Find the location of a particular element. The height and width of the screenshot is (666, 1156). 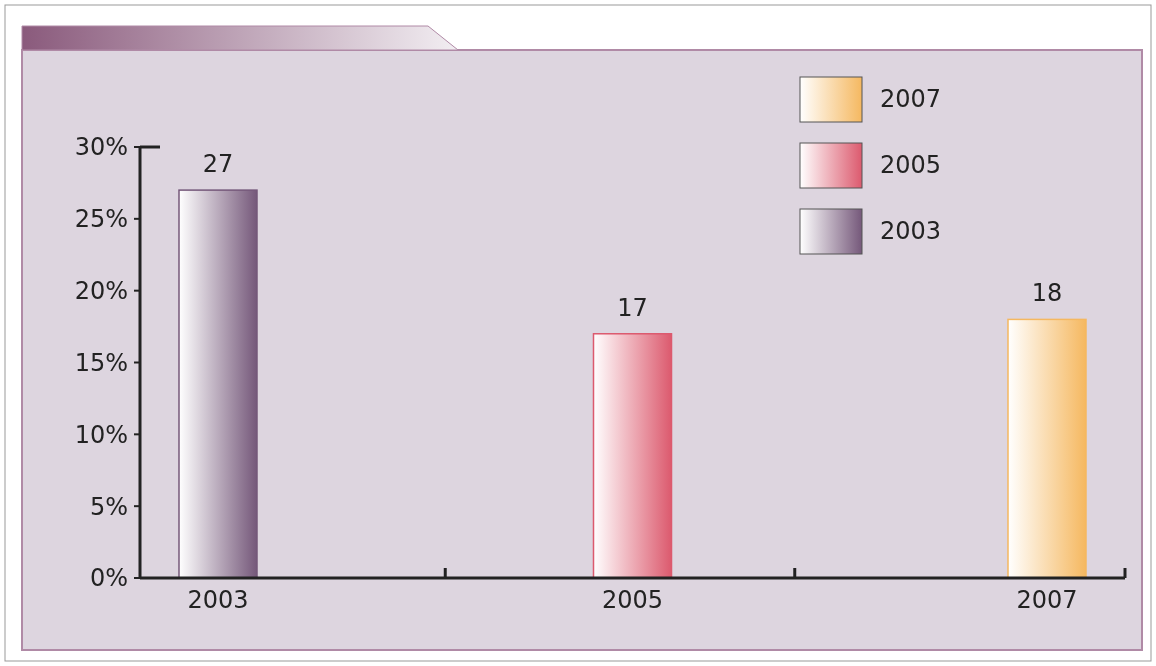

legend-label: 2005 is located at coordinates (911, 165).